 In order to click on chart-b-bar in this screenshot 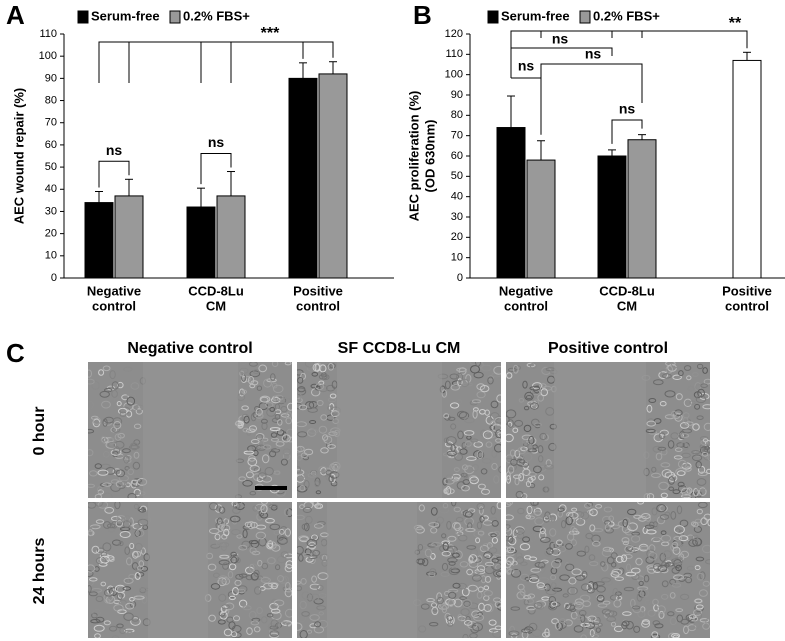, I will do `click(747, 169)`.